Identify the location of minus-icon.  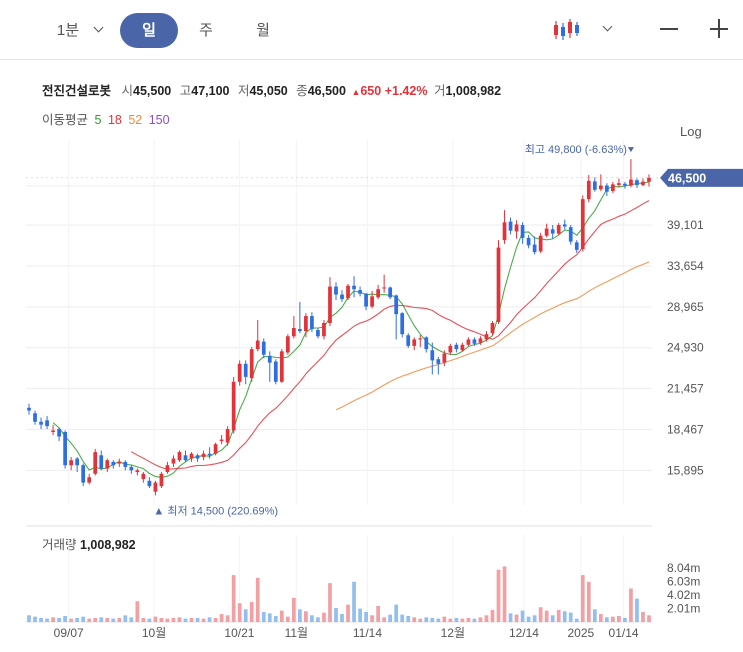
(669, 29).